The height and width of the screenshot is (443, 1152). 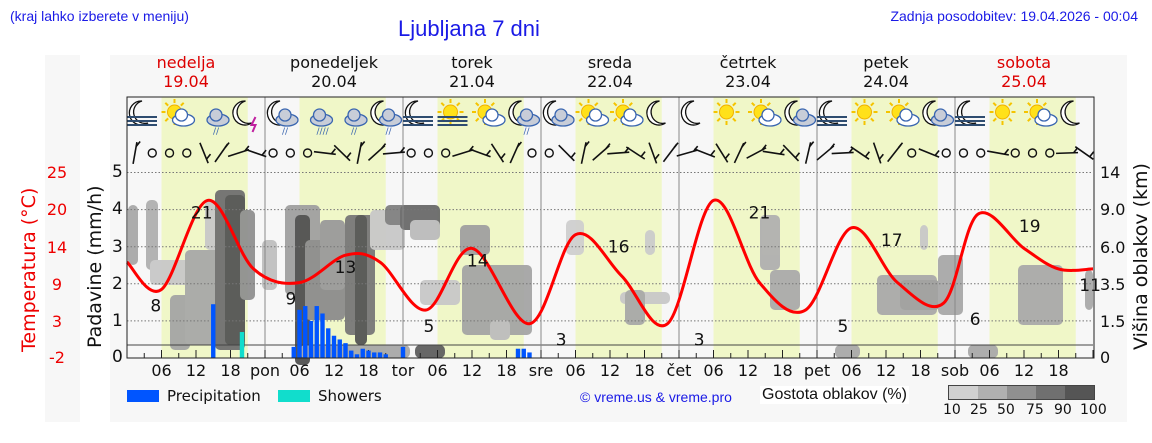 I want to click on day-label-4: četrtek 23.04, so click(x=748, y=72).